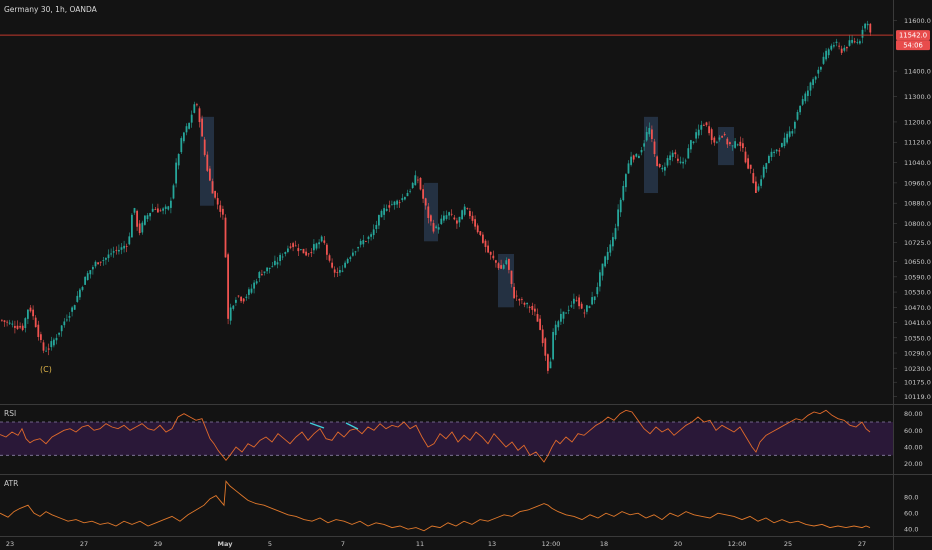 The image size is (932, 550). I want to click on price-tick-label: 11120.0, so click(917, 143).